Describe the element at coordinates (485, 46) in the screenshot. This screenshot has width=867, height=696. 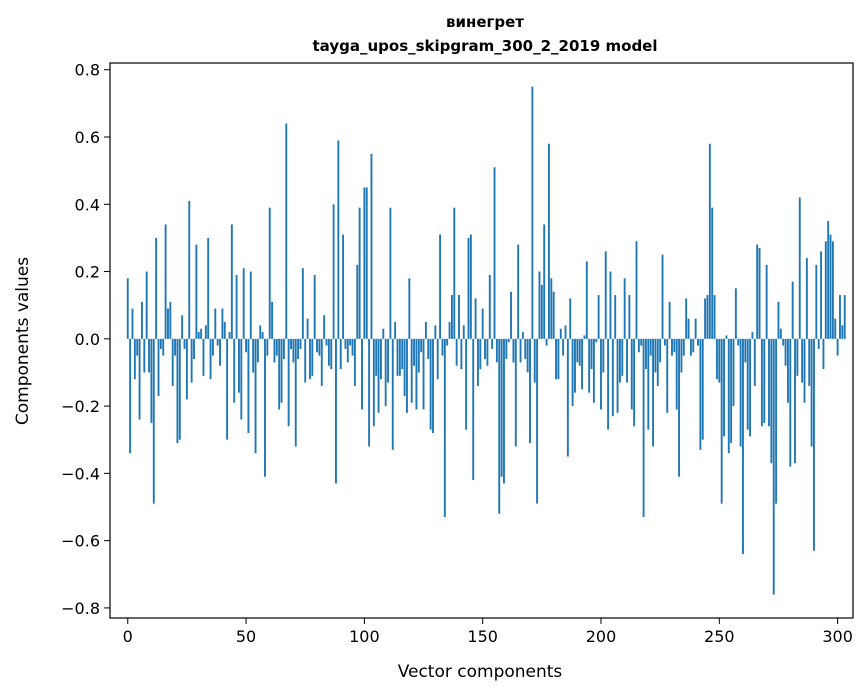
I see `chart-title-line-2: tayga_upos_skipgram_300_2_2019 model` at that location.